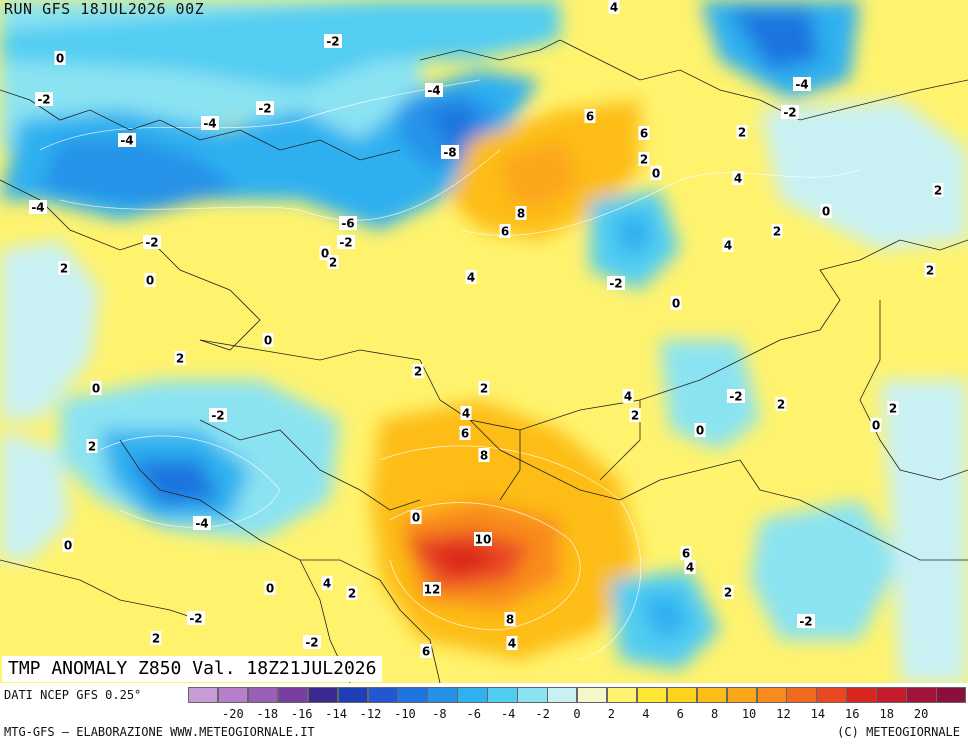  Describe the element at coordinates (483, 540) in the screenshot. I see `contour-label: 10` at that location.